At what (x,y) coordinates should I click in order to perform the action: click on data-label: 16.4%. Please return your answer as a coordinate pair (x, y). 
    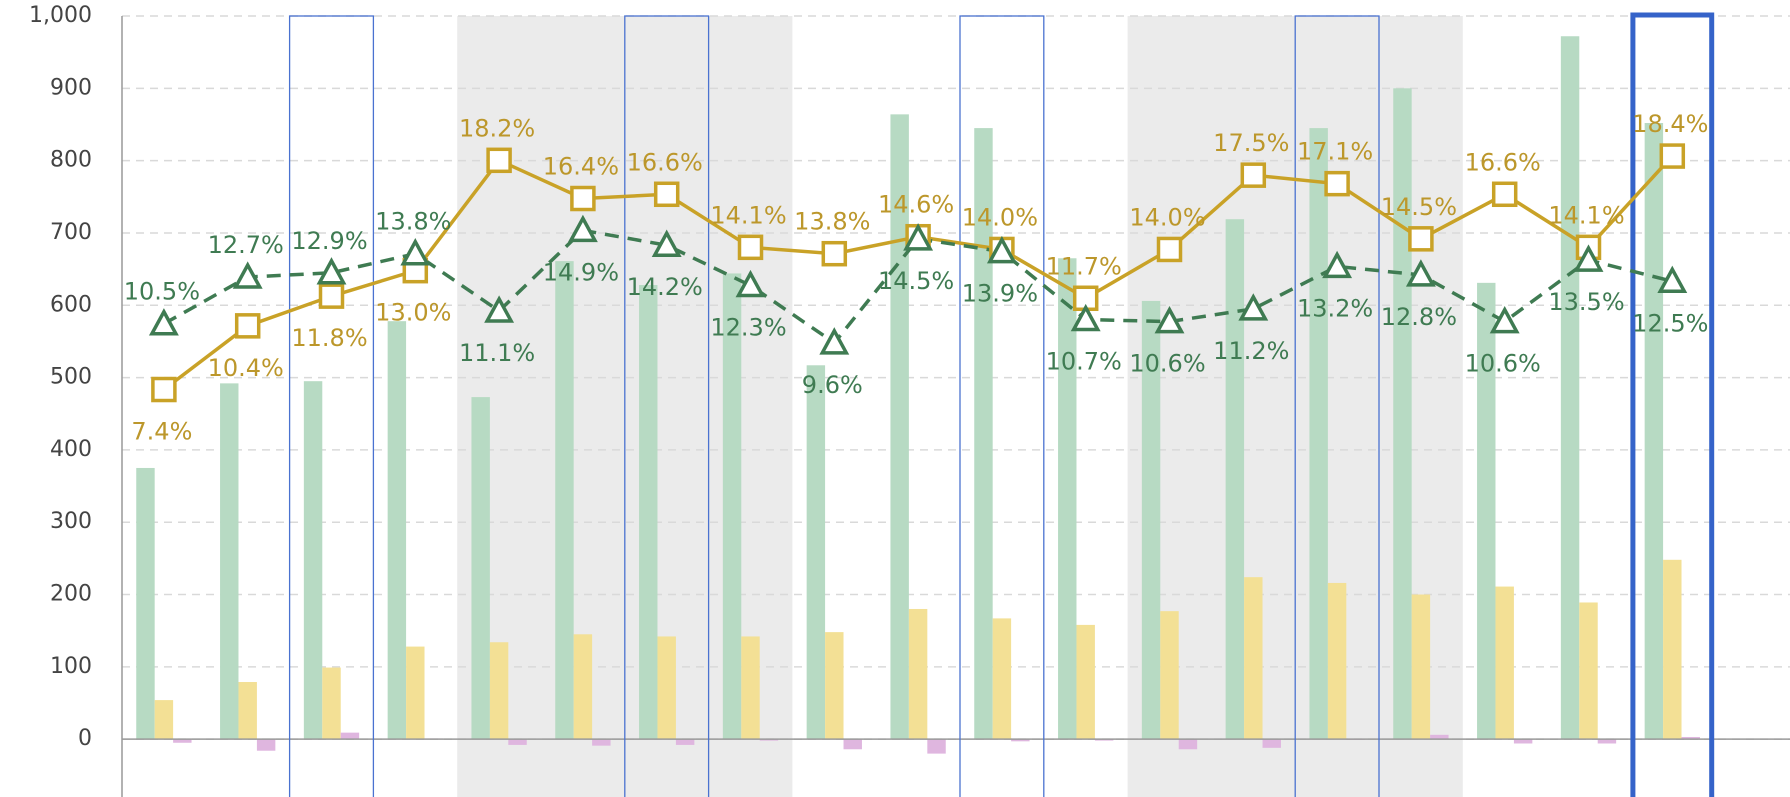
    Looking at the image, I should click on (581, 167).